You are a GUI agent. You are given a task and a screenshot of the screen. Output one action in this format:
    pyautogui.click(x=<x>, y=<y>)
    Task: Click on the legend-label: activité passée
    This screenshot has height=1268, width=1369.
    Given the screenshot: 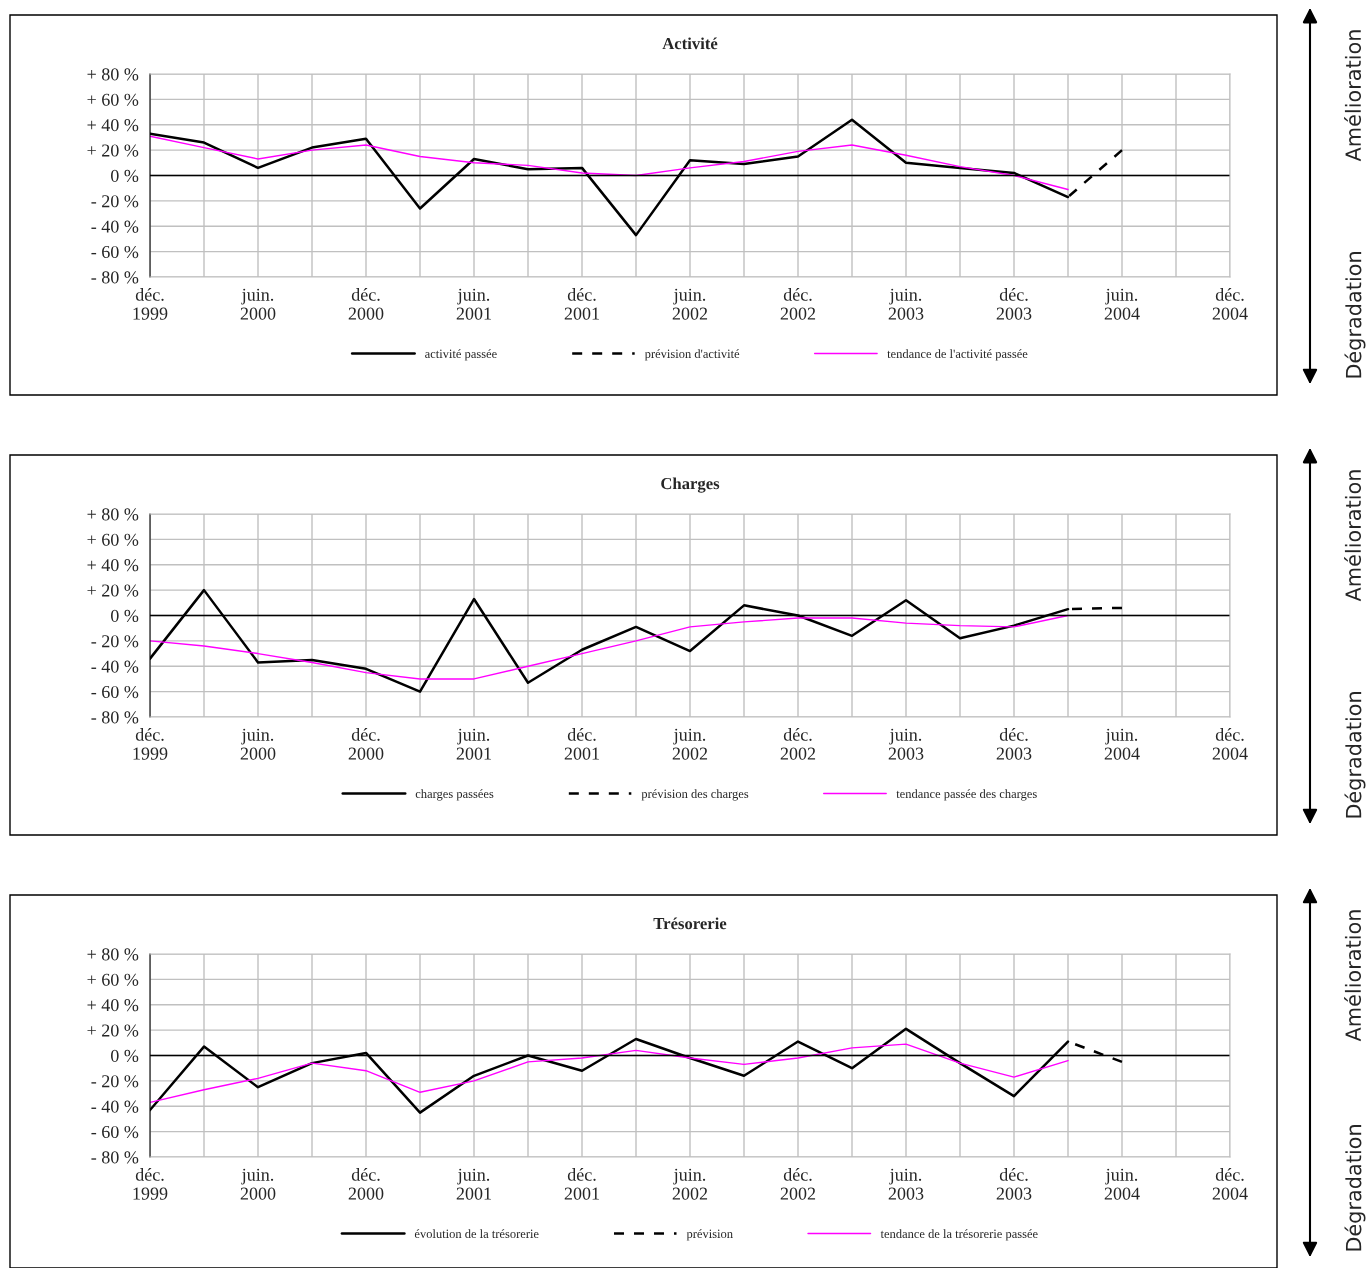 What is the action you would take?
    pyautogui.click(x=461, y=355)
    